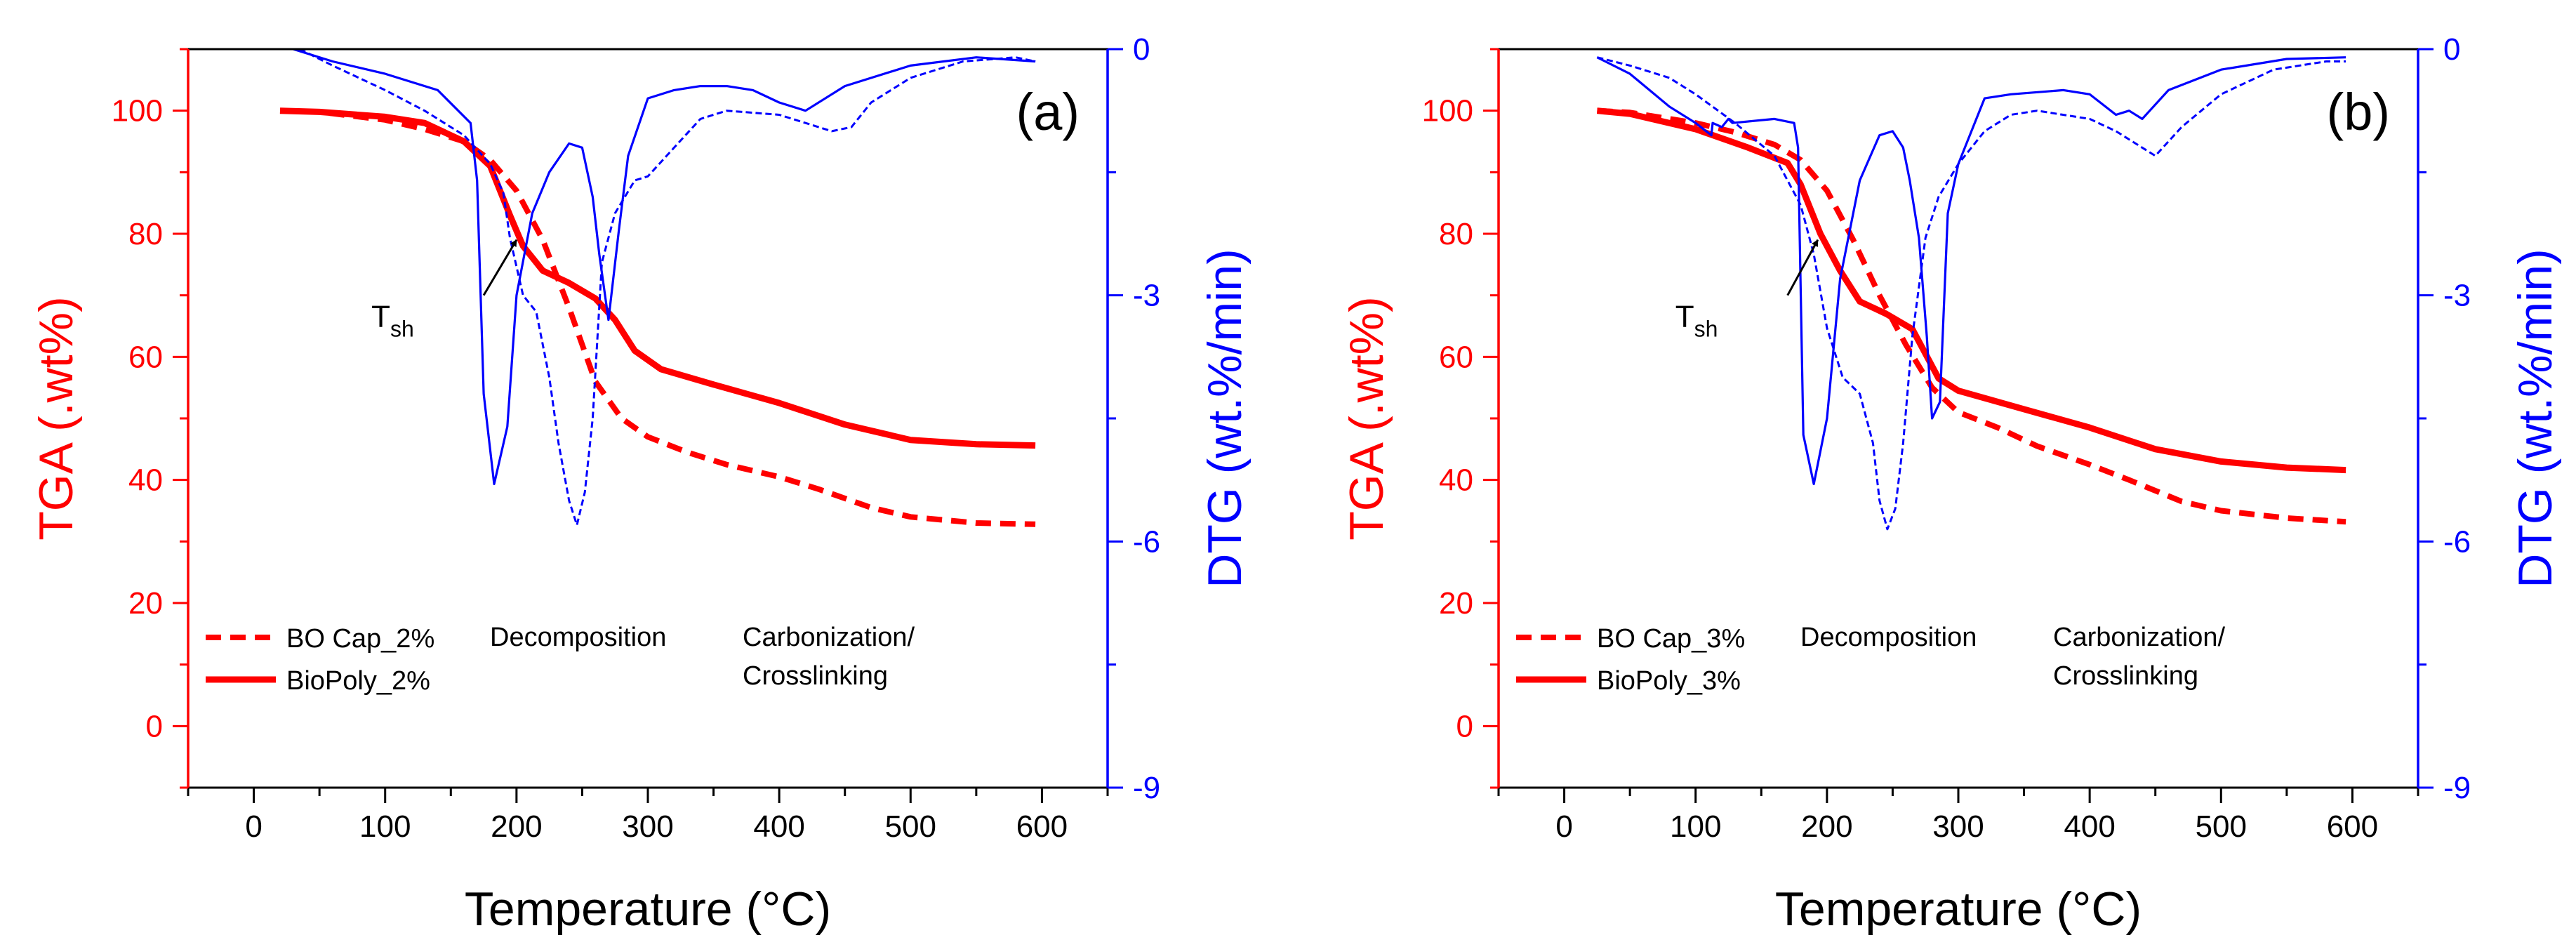 Image resolution: width=2576 pixels, height=947 pixels. Describe the element at coordinates (1669, 681) in the screenshot. I see `legend-label: BioPoly_3%` at that location.